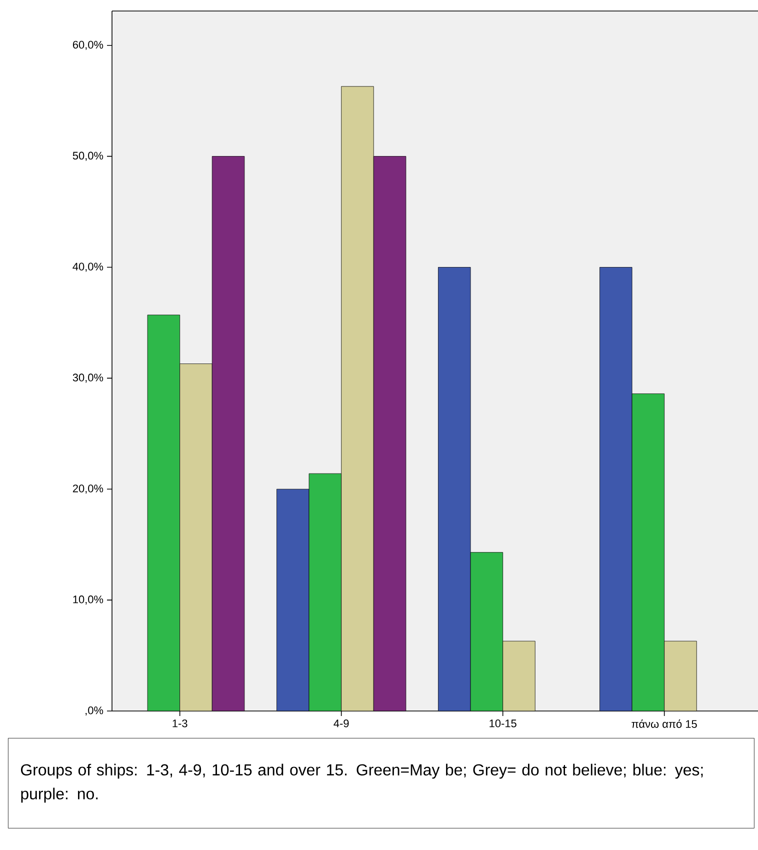  Describe the element at coordinates (503, 724) in the screenshot. I see `x-tick-label: 10-15` at that location.